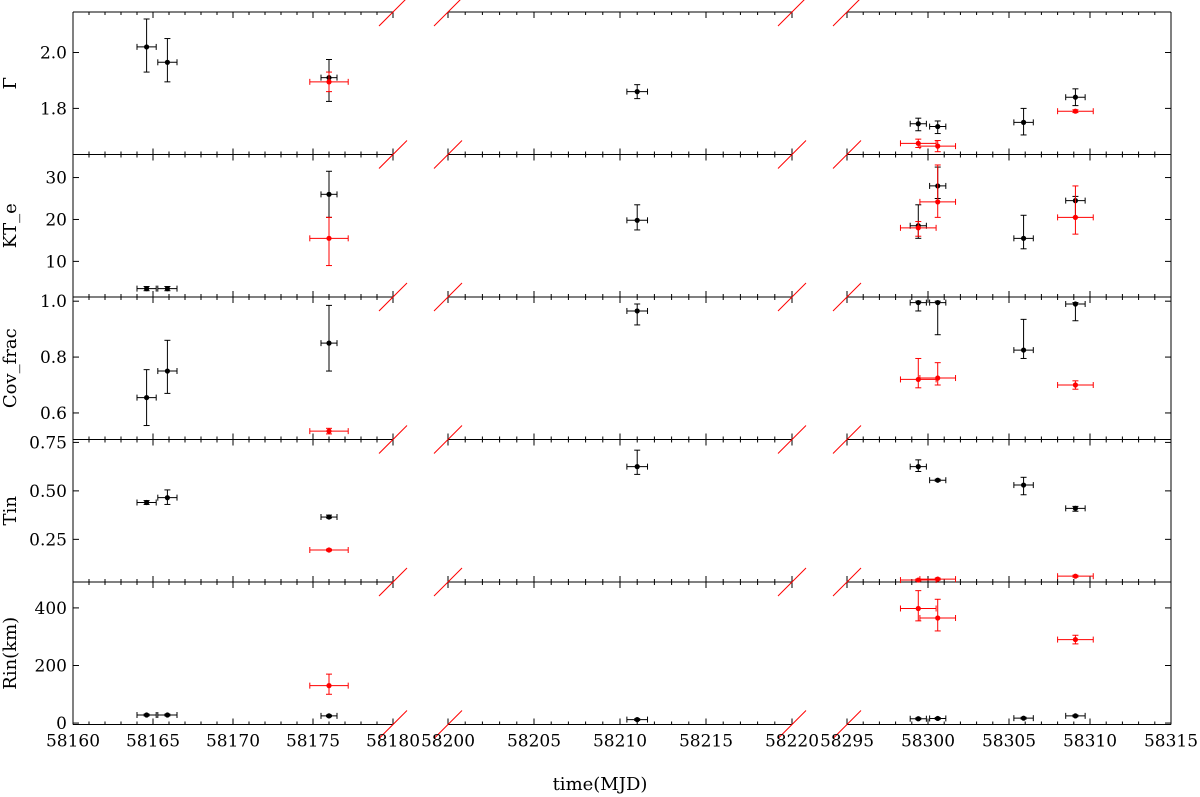  Describe the element at coordinates (620, 742) in the screenshot. I see `x-tick-label-58210: 58210` at that location.